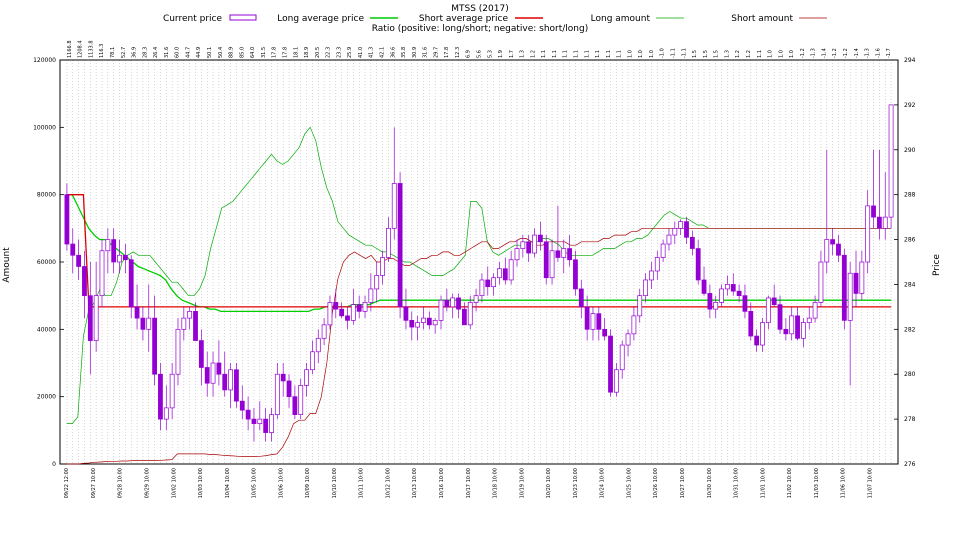  Describe the element at coordinates (178, 52) in the screenshot. I see `ratio-label: 60.0` at that location.